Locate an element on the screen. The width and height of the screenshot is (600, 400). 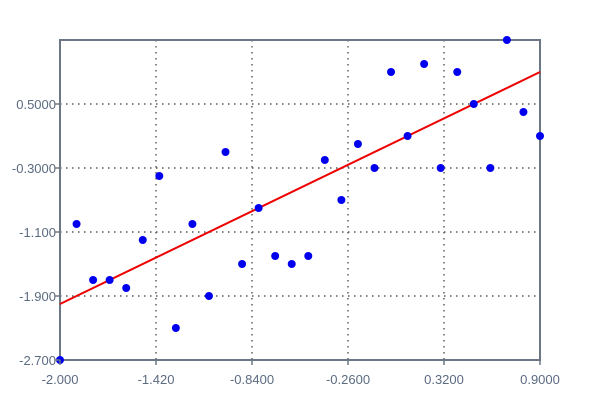
y-tick-label: -1.100 is located at coordinates (37, 232).